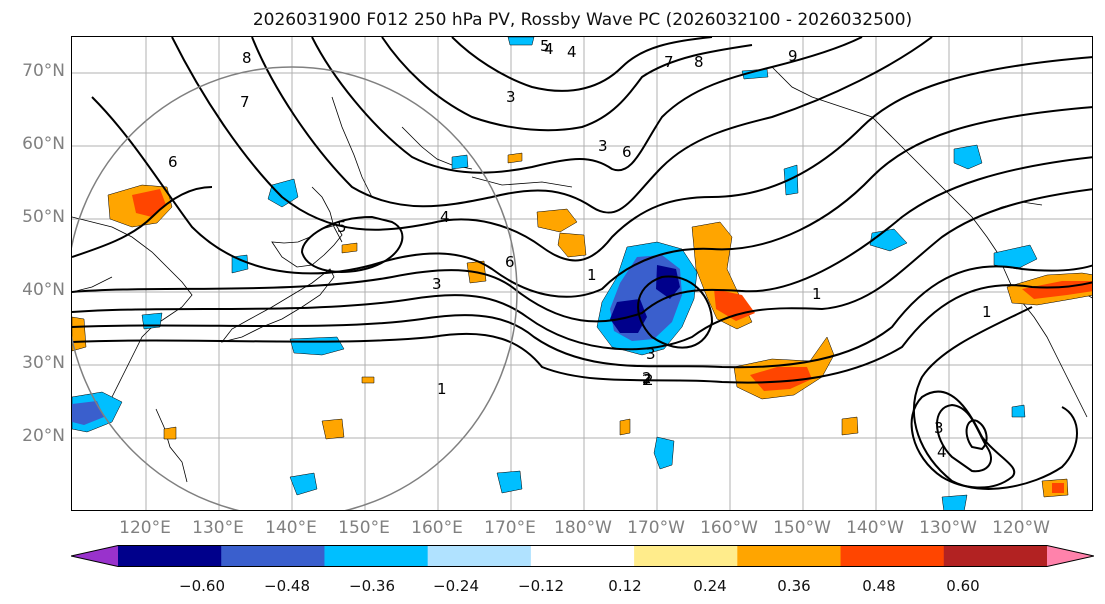 Image resolution: width=1105 pixels, height=604 pixels. What do you see at coordinates (43, 144) in the screenshot?
I see `lat-label-60n: 60°N` at bounding box center [43, 144].